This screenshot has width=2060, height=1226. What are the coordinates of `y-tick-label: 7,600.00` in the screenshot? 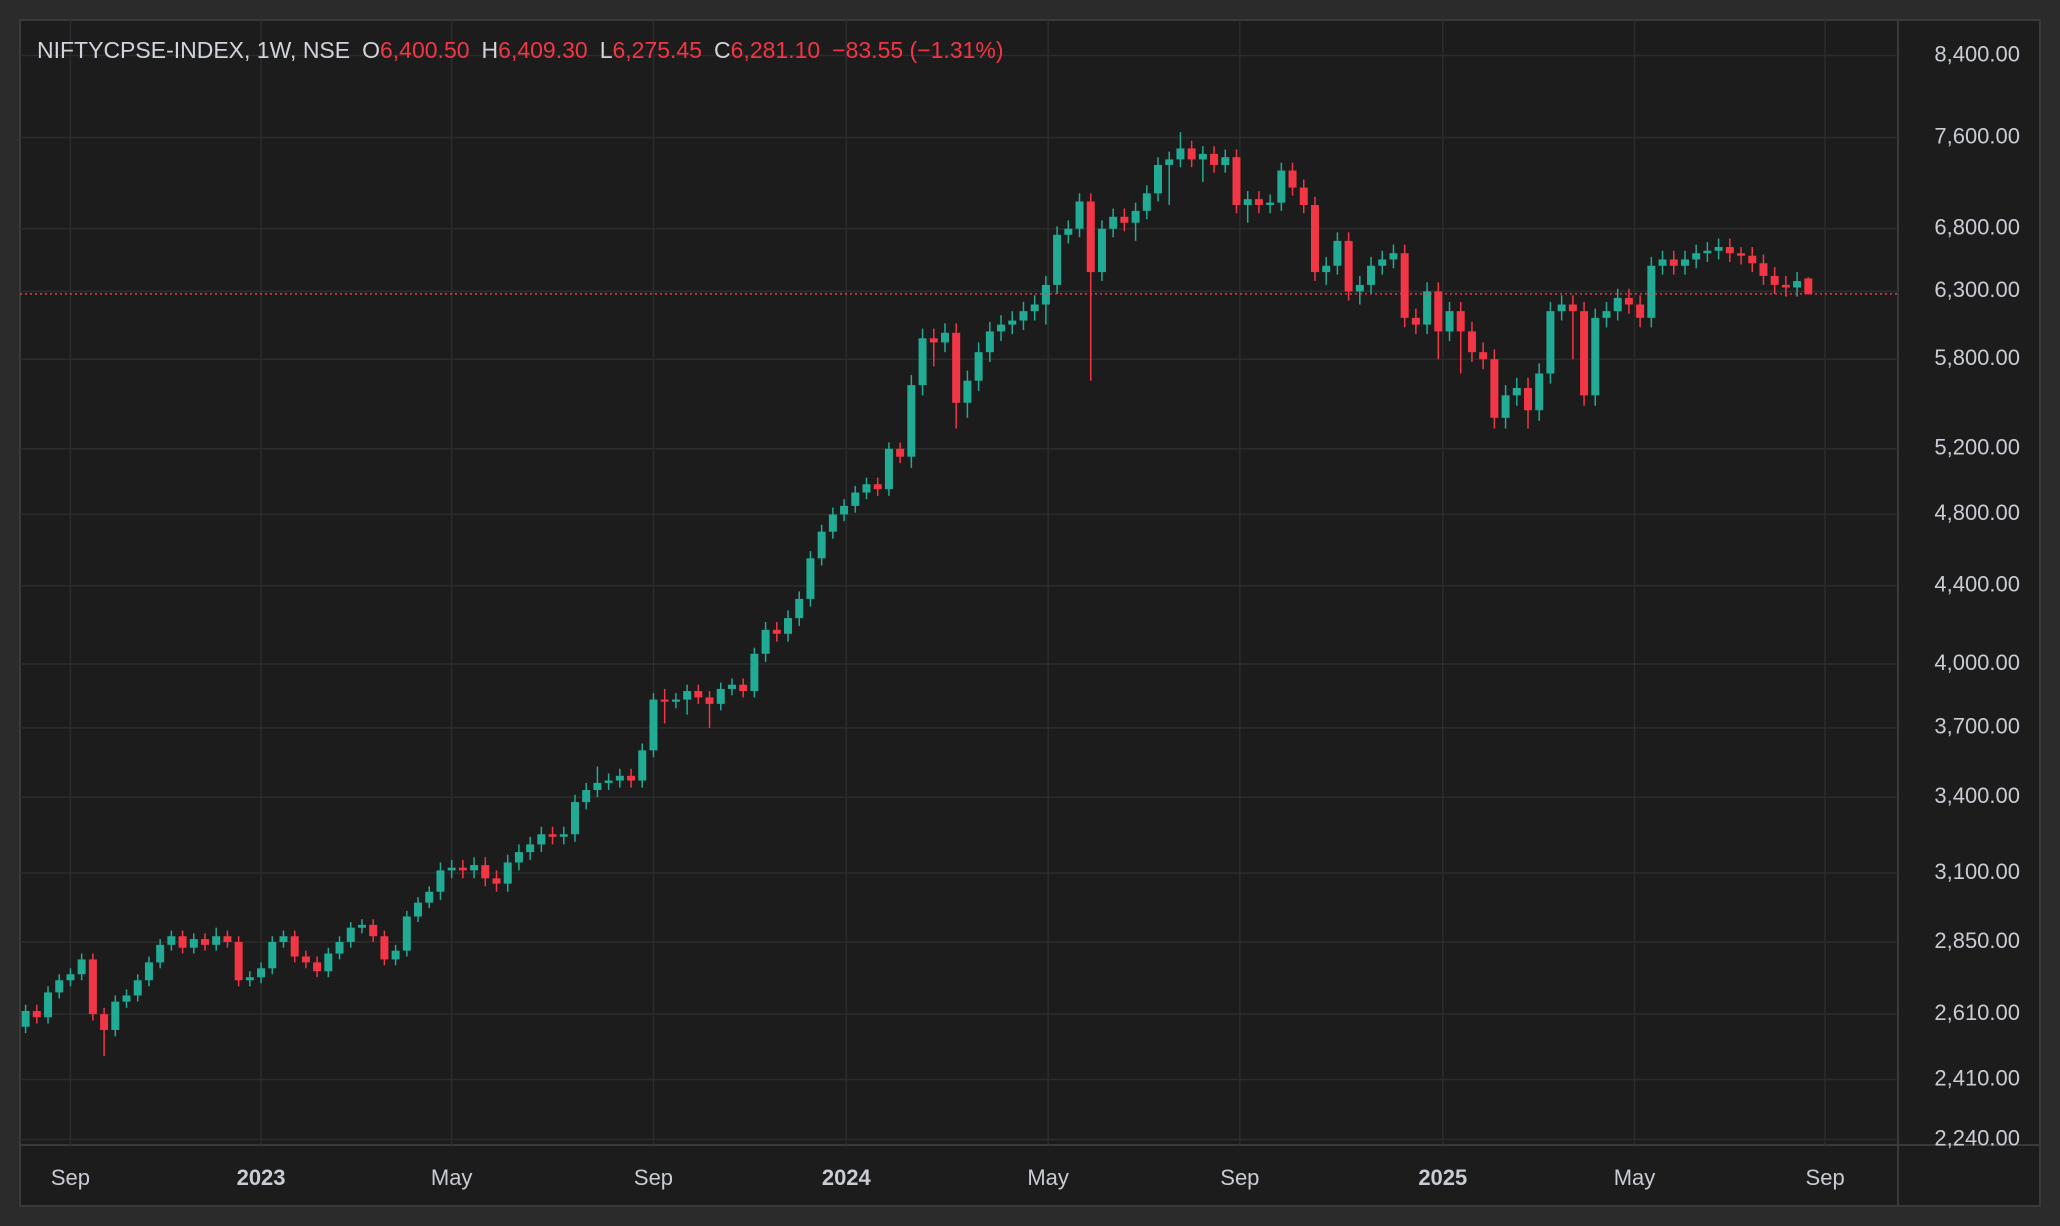 It's located at (1977, 135).